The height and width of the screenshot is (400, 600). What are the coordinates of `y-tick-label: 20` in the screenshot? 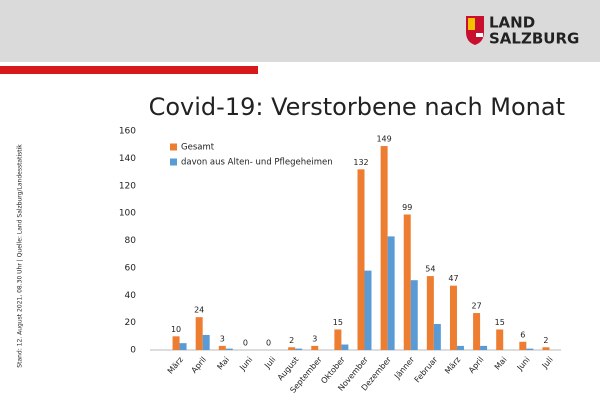 It's located at (131, 323).